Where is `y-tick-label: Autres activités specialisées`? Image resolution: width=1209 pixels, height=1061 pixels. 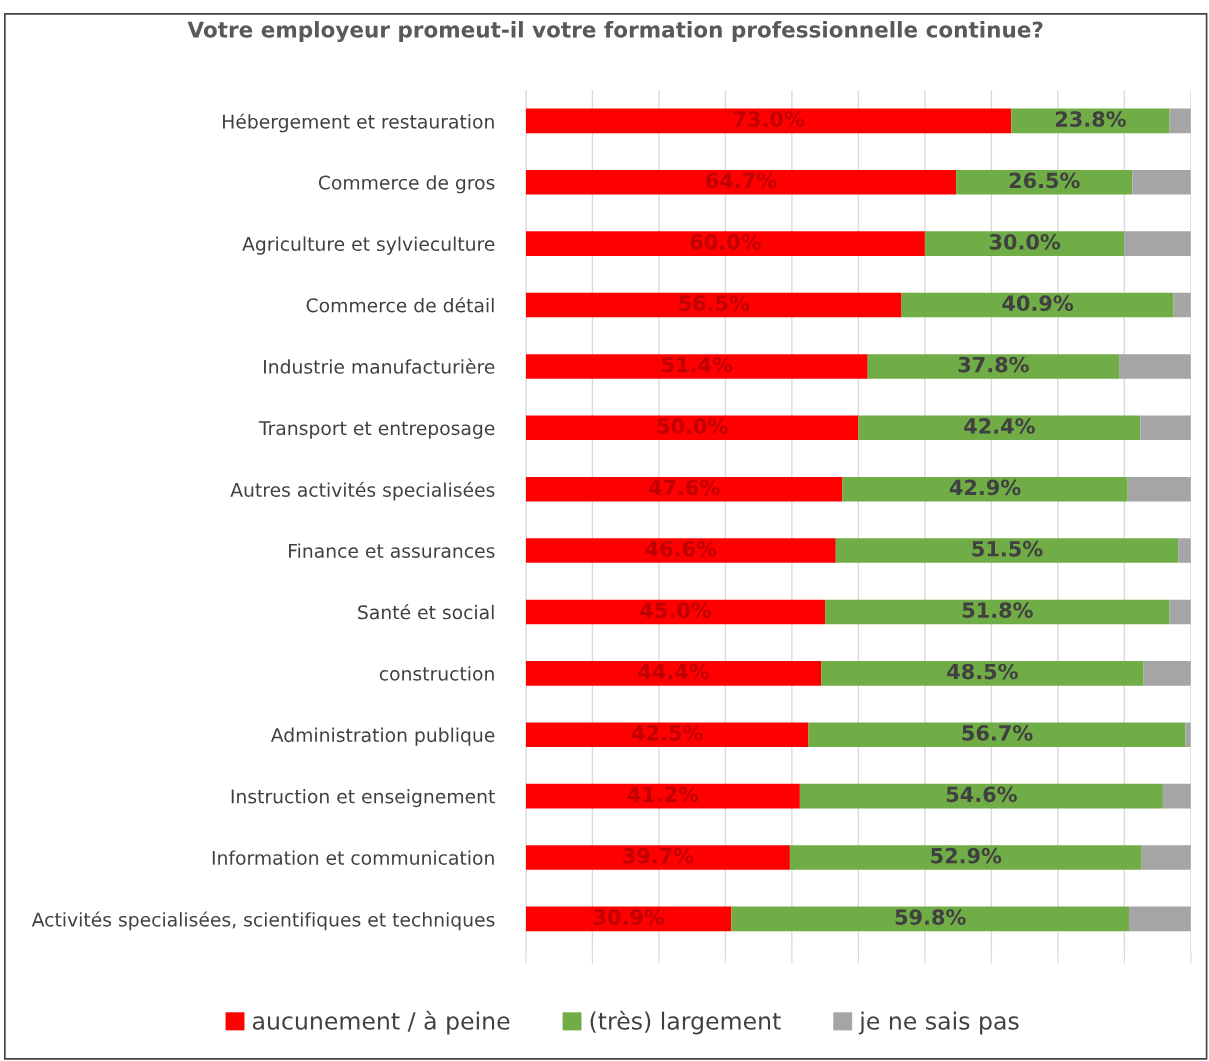 y-tick-label: Autres activités specialisées is located at coordinates (362, 491).